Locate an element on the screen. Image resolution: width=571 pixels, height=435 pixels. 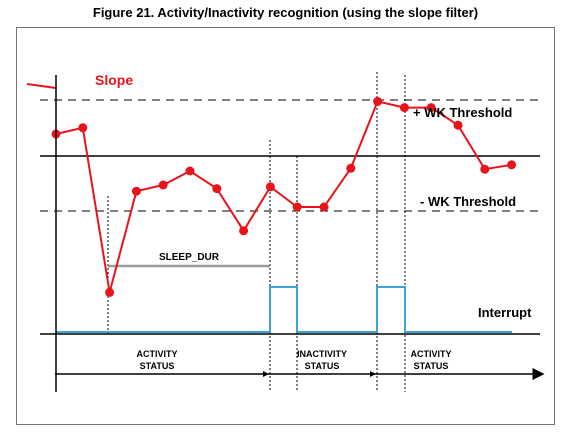
status-1-line2: STATUS is located at coordinates (157, 366).